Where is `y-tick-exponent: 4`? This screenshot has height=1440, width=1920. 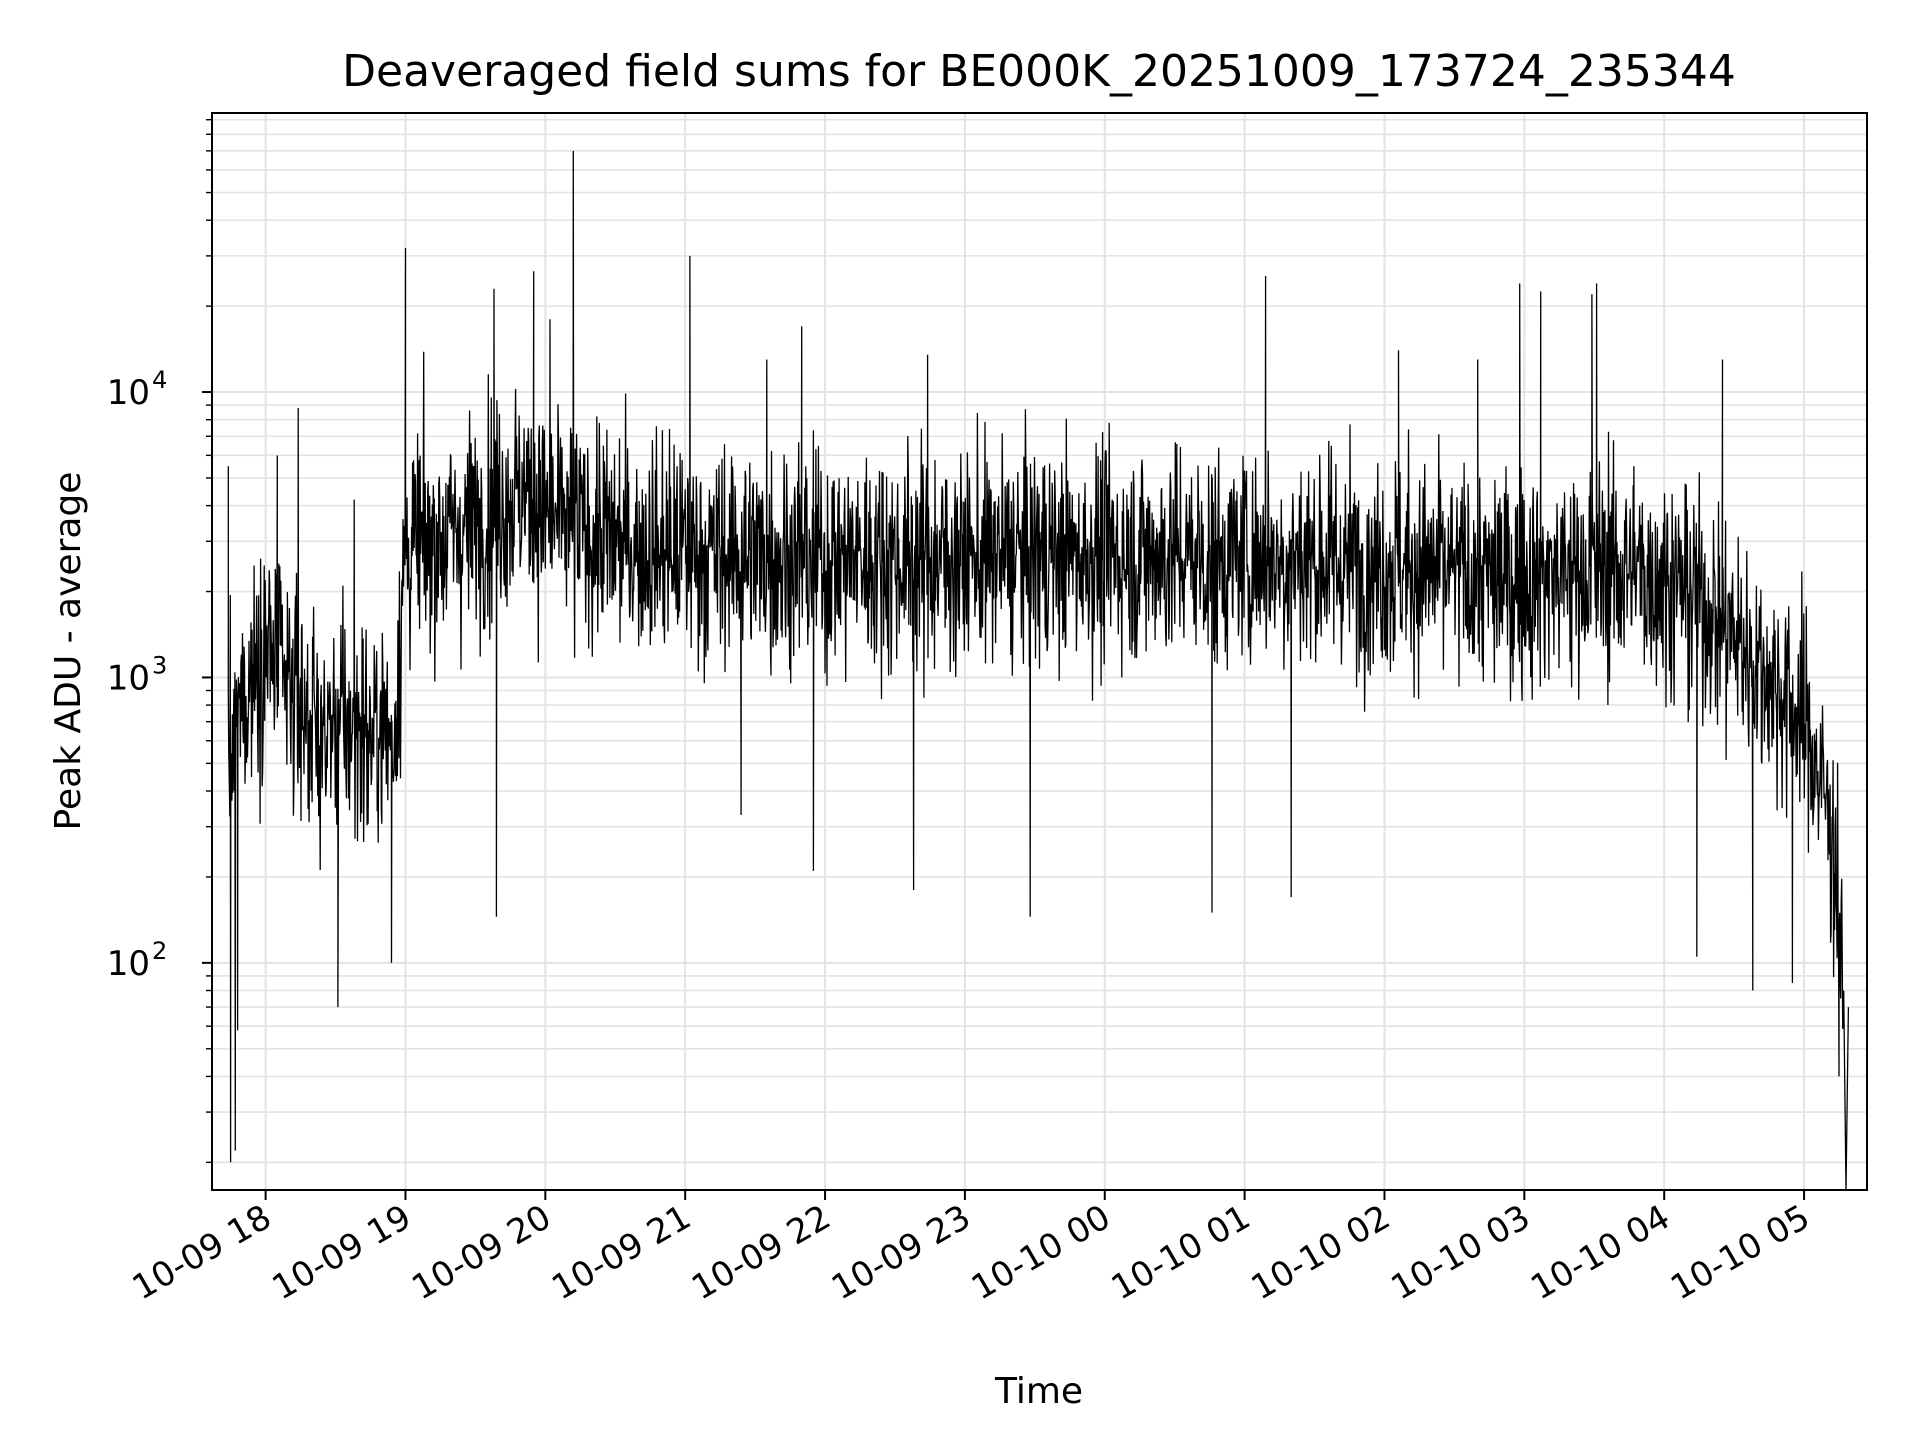
y-tick-exponent: 4 is located at coordinates (159, 380).